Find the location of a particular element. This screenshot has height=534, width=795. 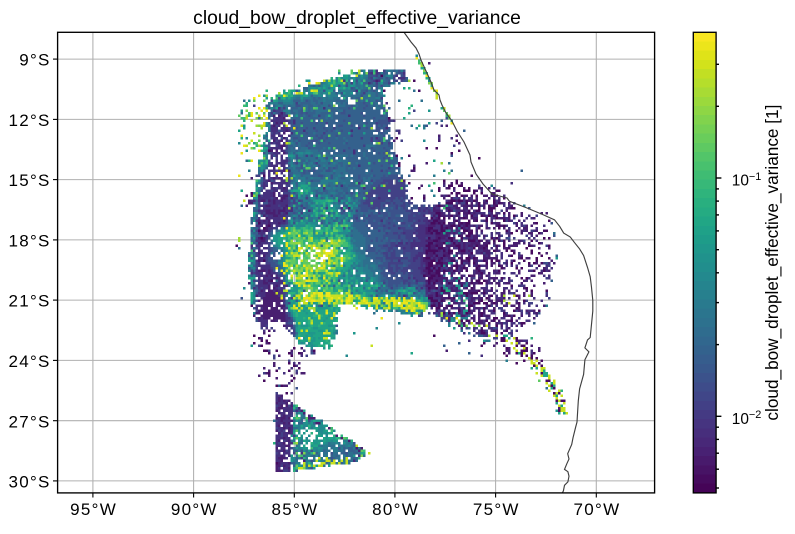

svg-text: 15°S is located at coordinates (29, 180).